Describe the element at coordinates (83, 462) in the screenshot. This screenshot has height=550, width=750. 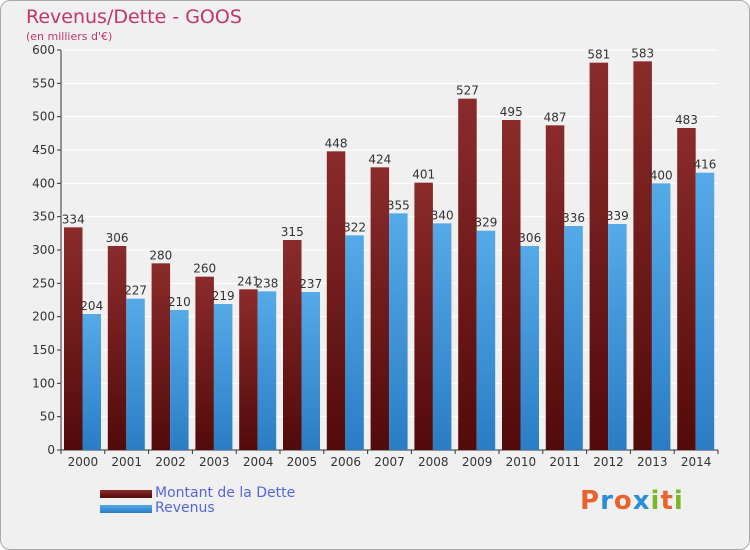
I see `x-tick-label: 2000` at that location.